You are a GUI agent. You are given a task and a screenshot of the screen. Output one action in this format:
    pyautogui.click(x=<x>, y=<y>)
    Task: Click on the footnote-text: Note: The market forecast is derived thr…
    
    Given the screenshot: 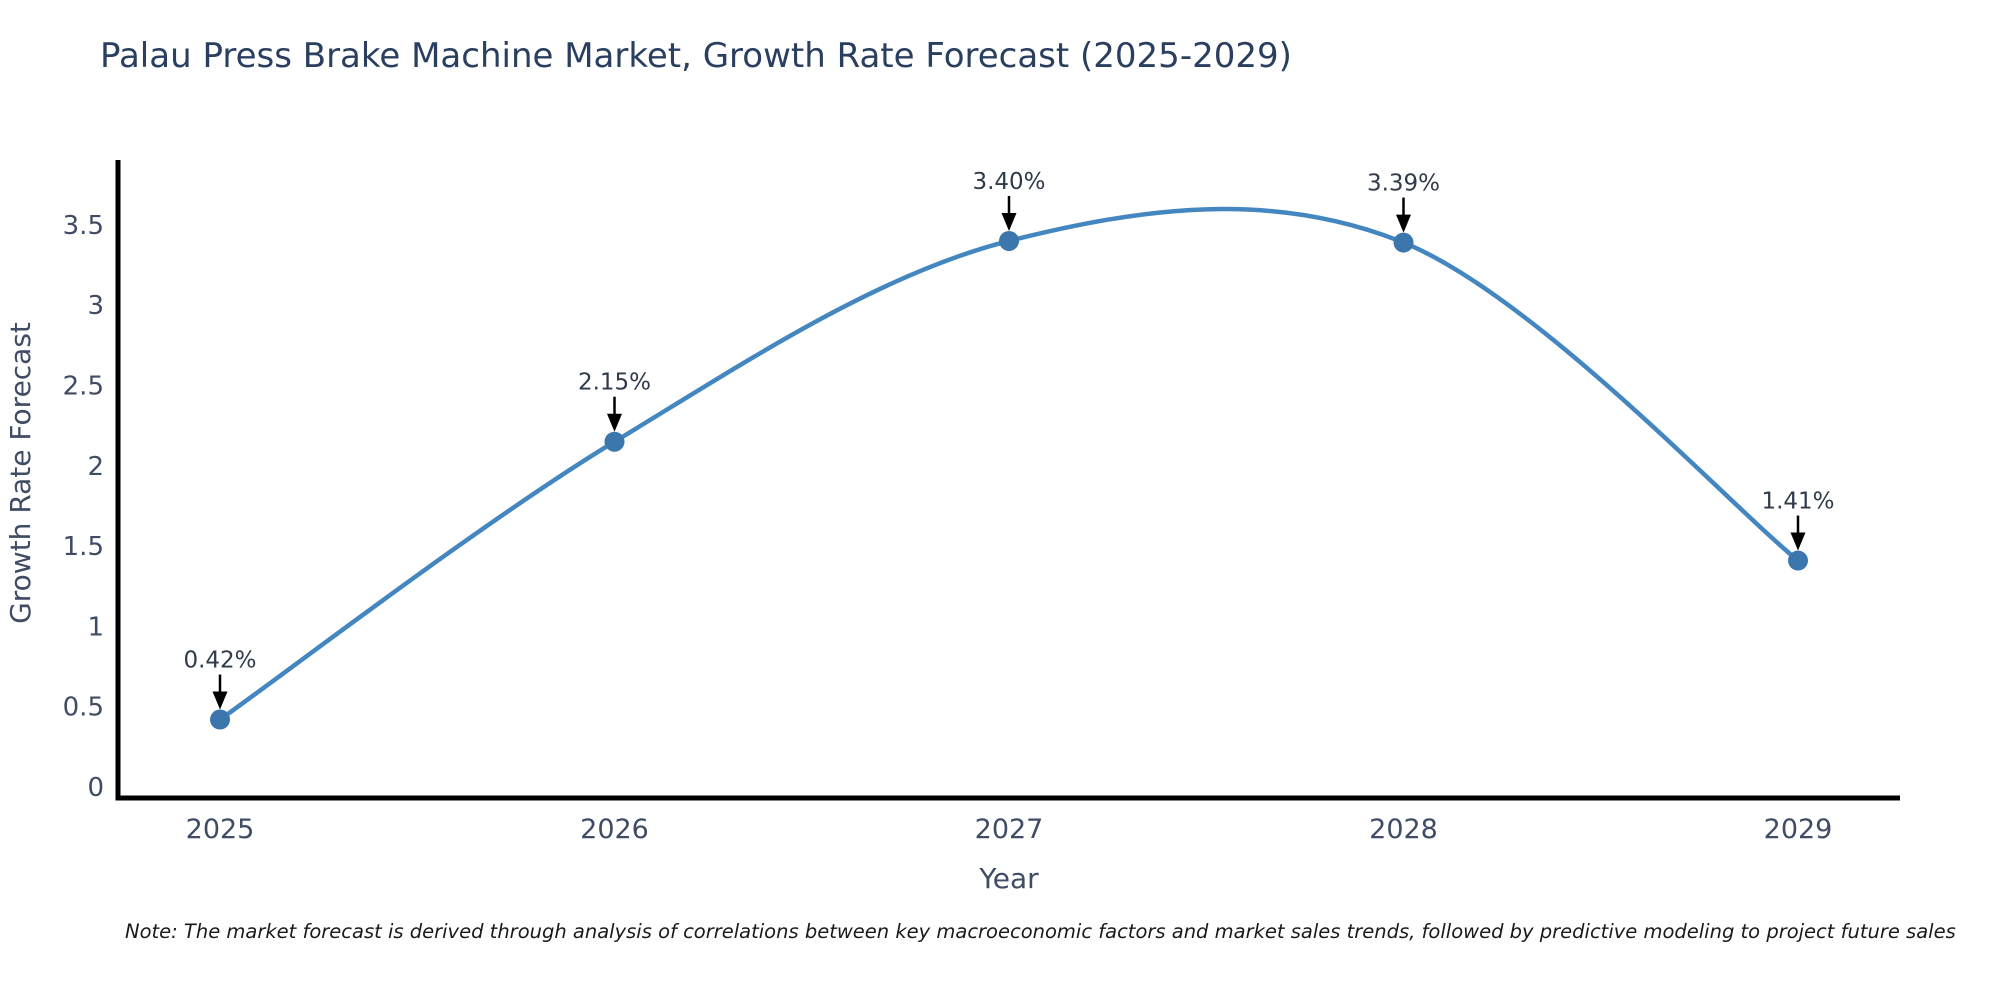 What is the action you would take?
    pyautogui.click(x=1040, y=931)
    